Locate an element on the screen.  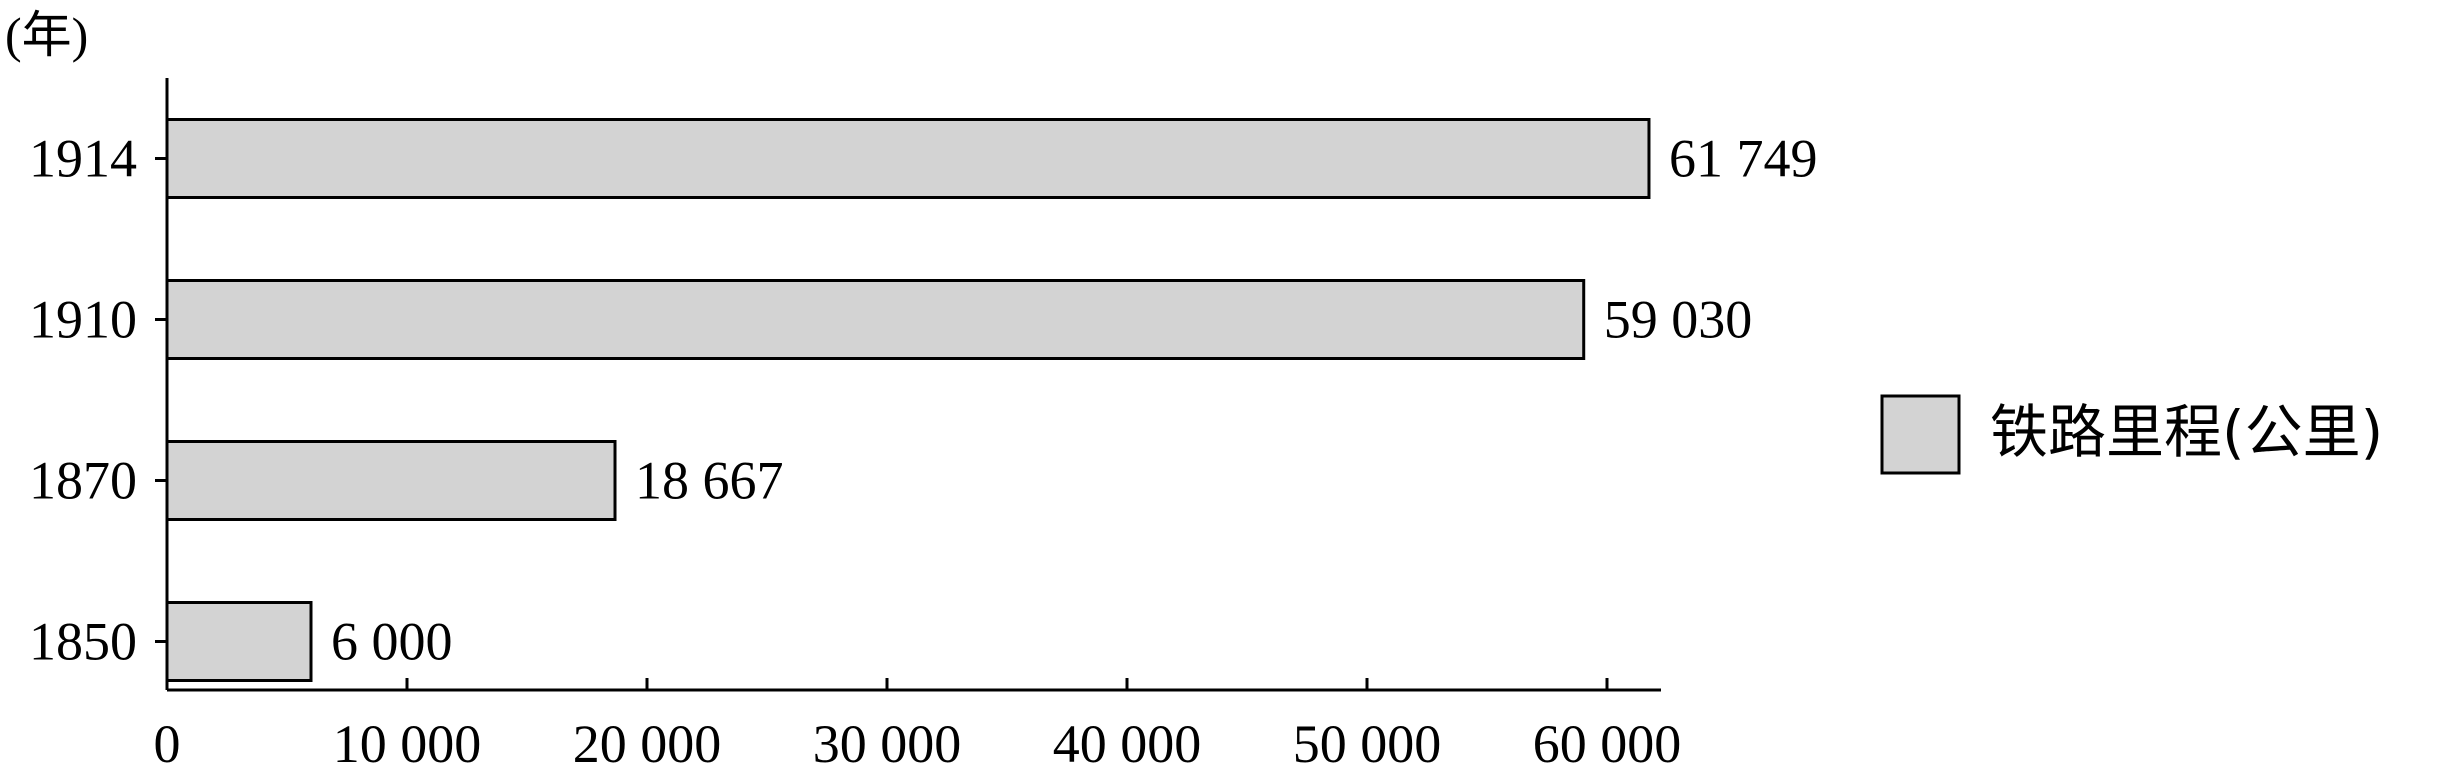
legend: 铁路里程(公里) is located at coordinates (2131, 434).